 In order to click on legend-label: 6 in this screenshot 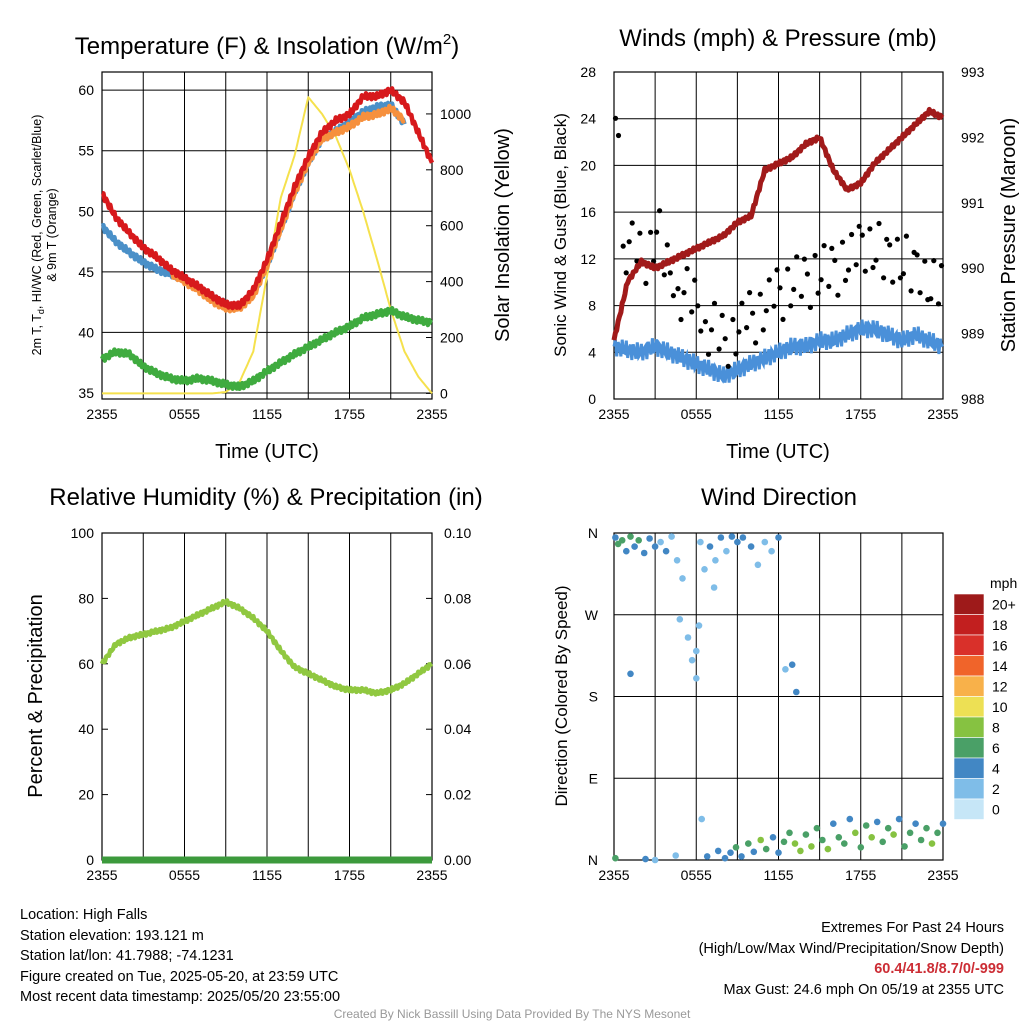, I will do `click(996, 748)`.